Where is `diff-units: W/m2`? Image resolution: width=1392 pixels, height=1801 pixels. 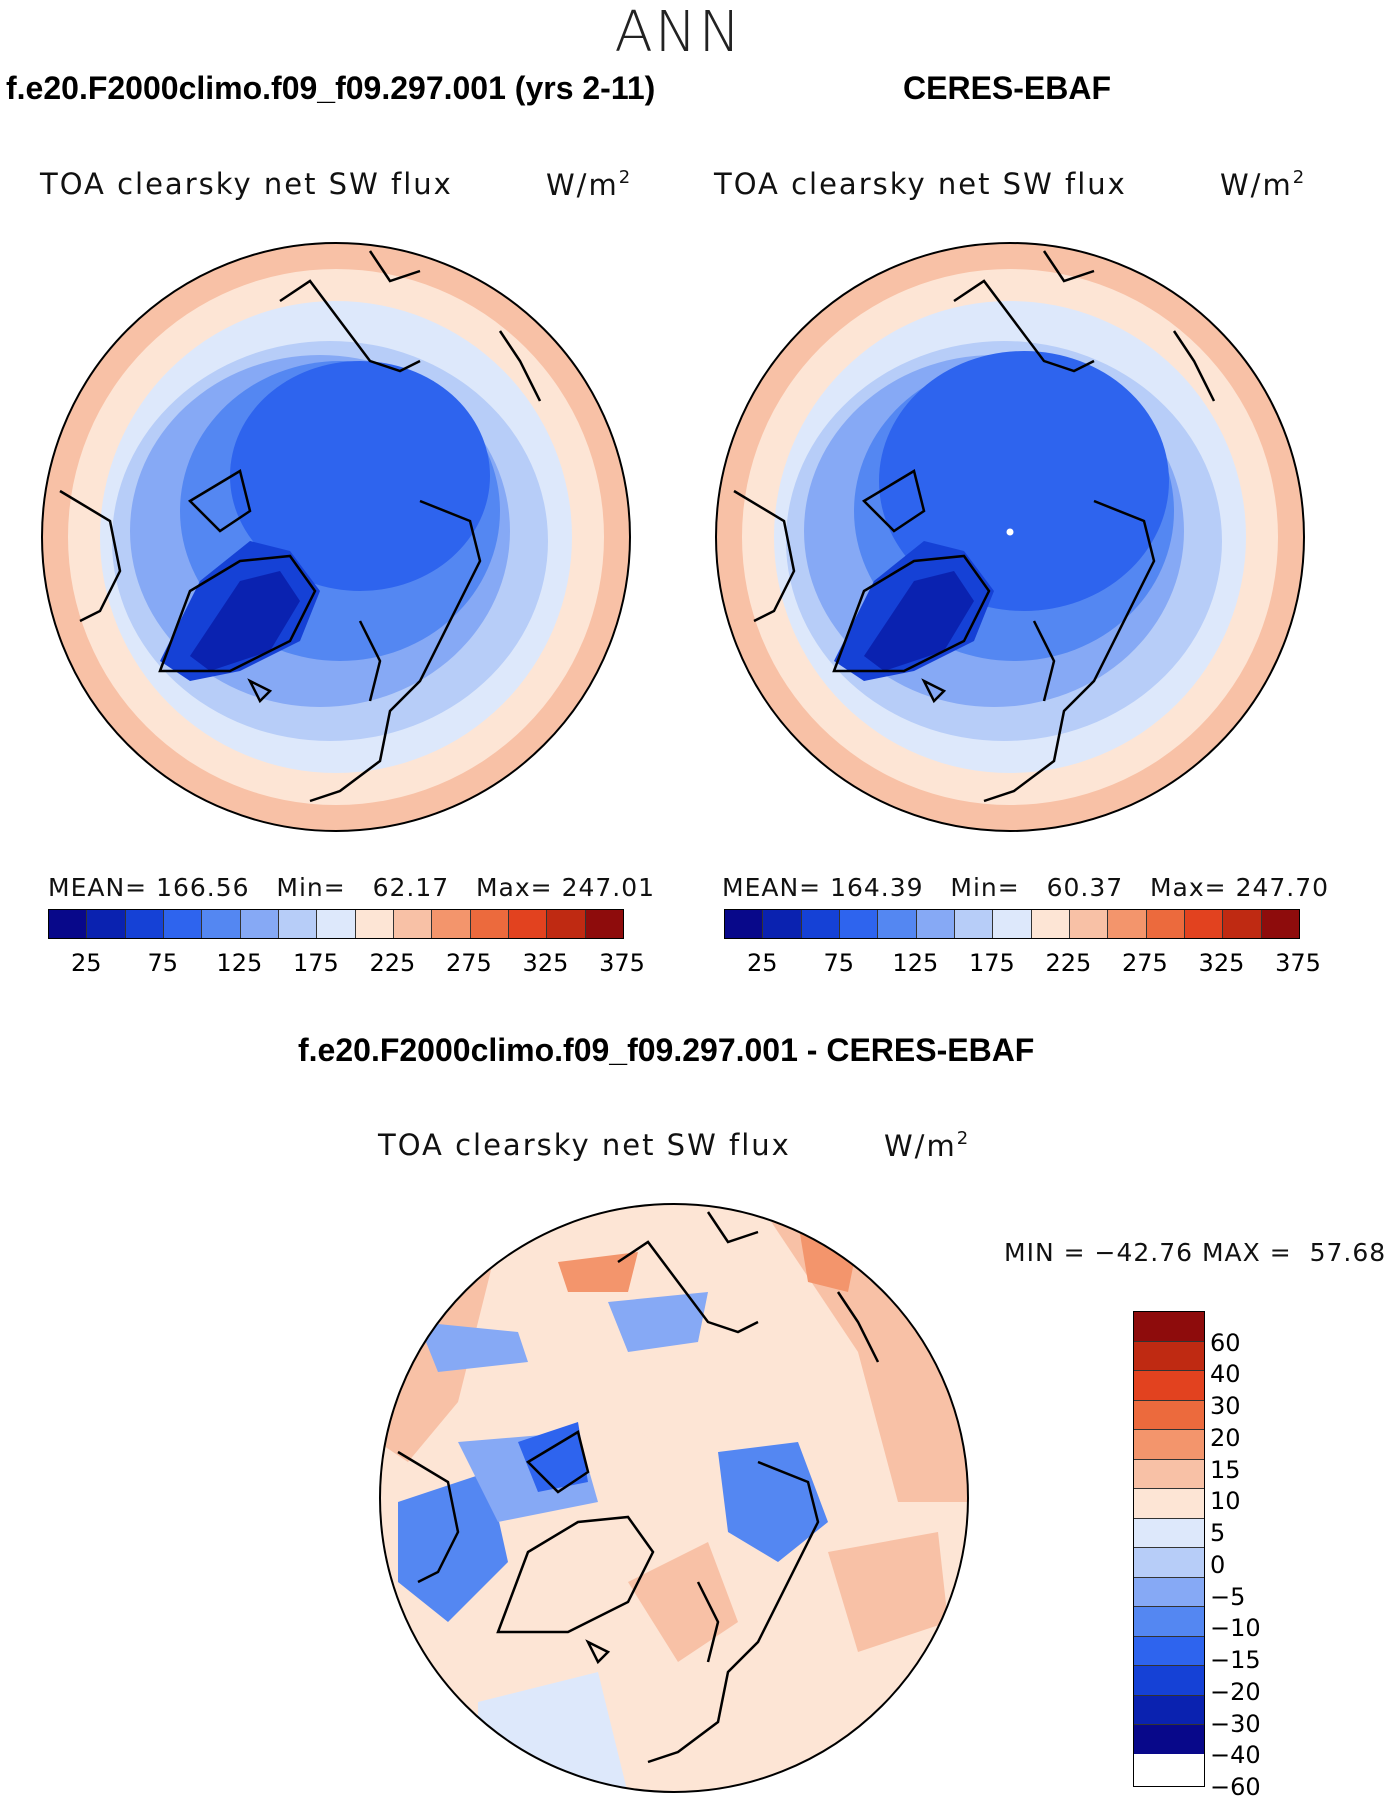
diff-units: W/m2 is located at coordinates (927, 1145).